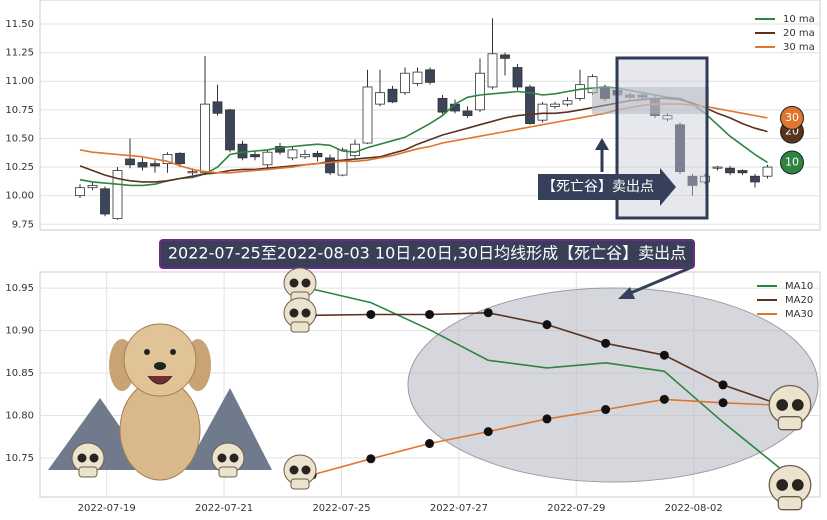 The image size is (827, 520). I want to click on y-tick-label: 10.90, so click(19, 331).